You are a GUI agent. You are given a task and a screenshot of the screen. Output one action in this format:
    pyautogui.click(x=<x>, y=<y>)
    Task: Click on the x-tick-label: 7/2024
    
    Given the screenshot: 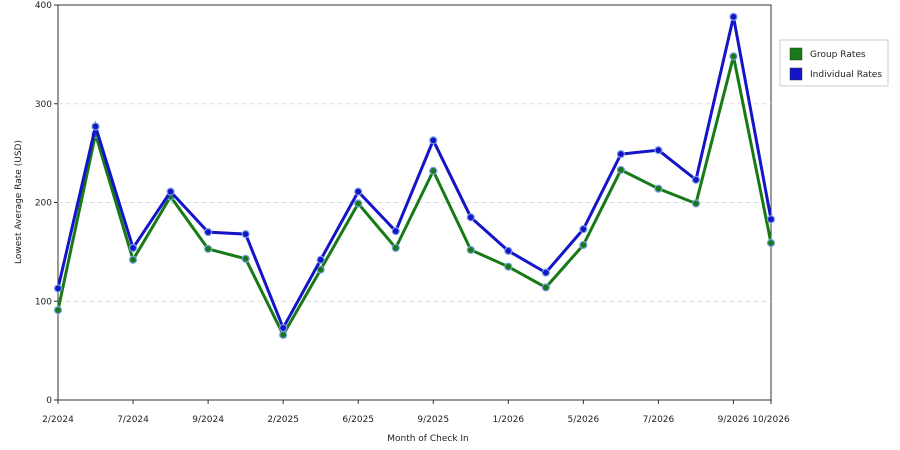 What is the action you would take?
    pyautogui.click(x=133, y=420)
    